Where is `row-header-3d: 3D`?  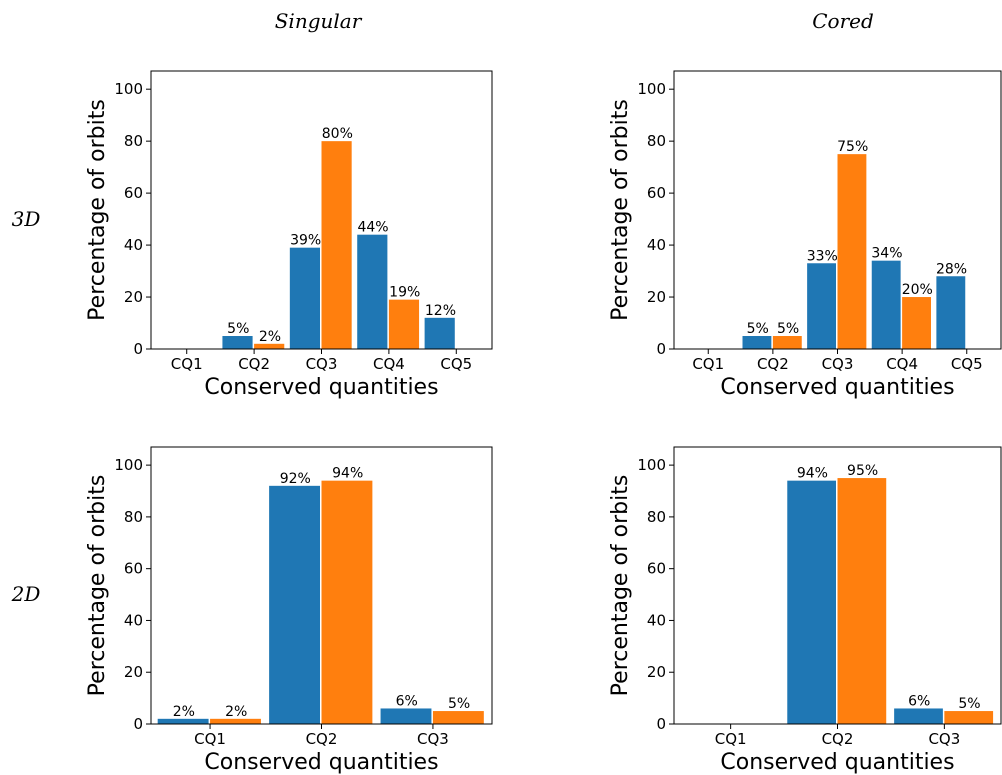 row-header-3d: 3D is located at coordinates (26, 219).